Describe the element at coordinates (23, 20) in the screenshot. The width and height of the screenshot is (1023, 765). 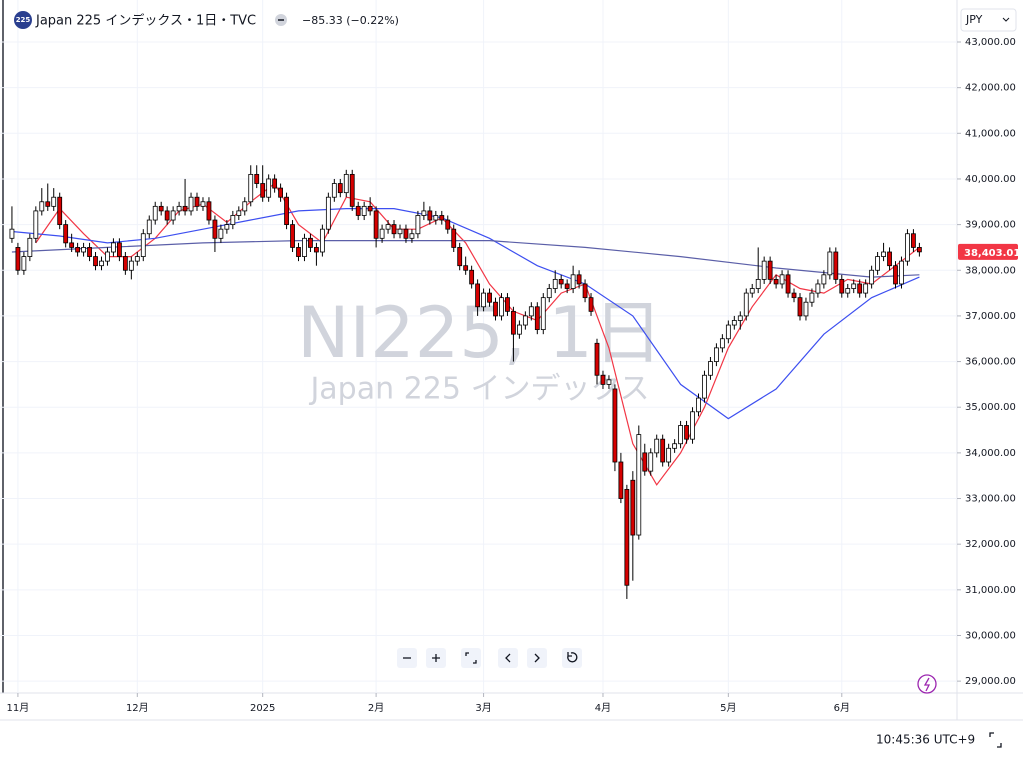
I see `symbol-badge` at that location.